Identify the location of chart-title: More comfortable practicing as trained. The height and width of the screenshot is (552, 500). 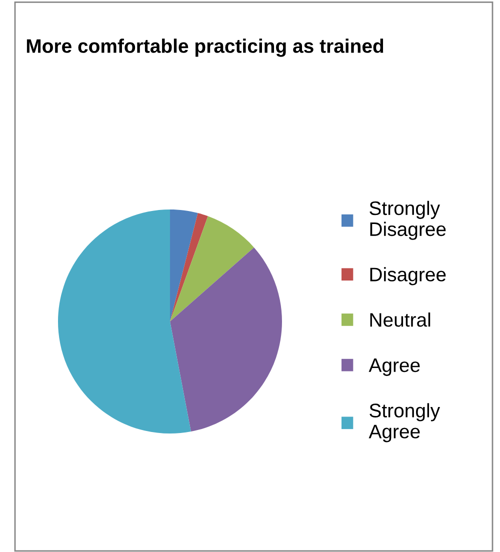
(205, 47).